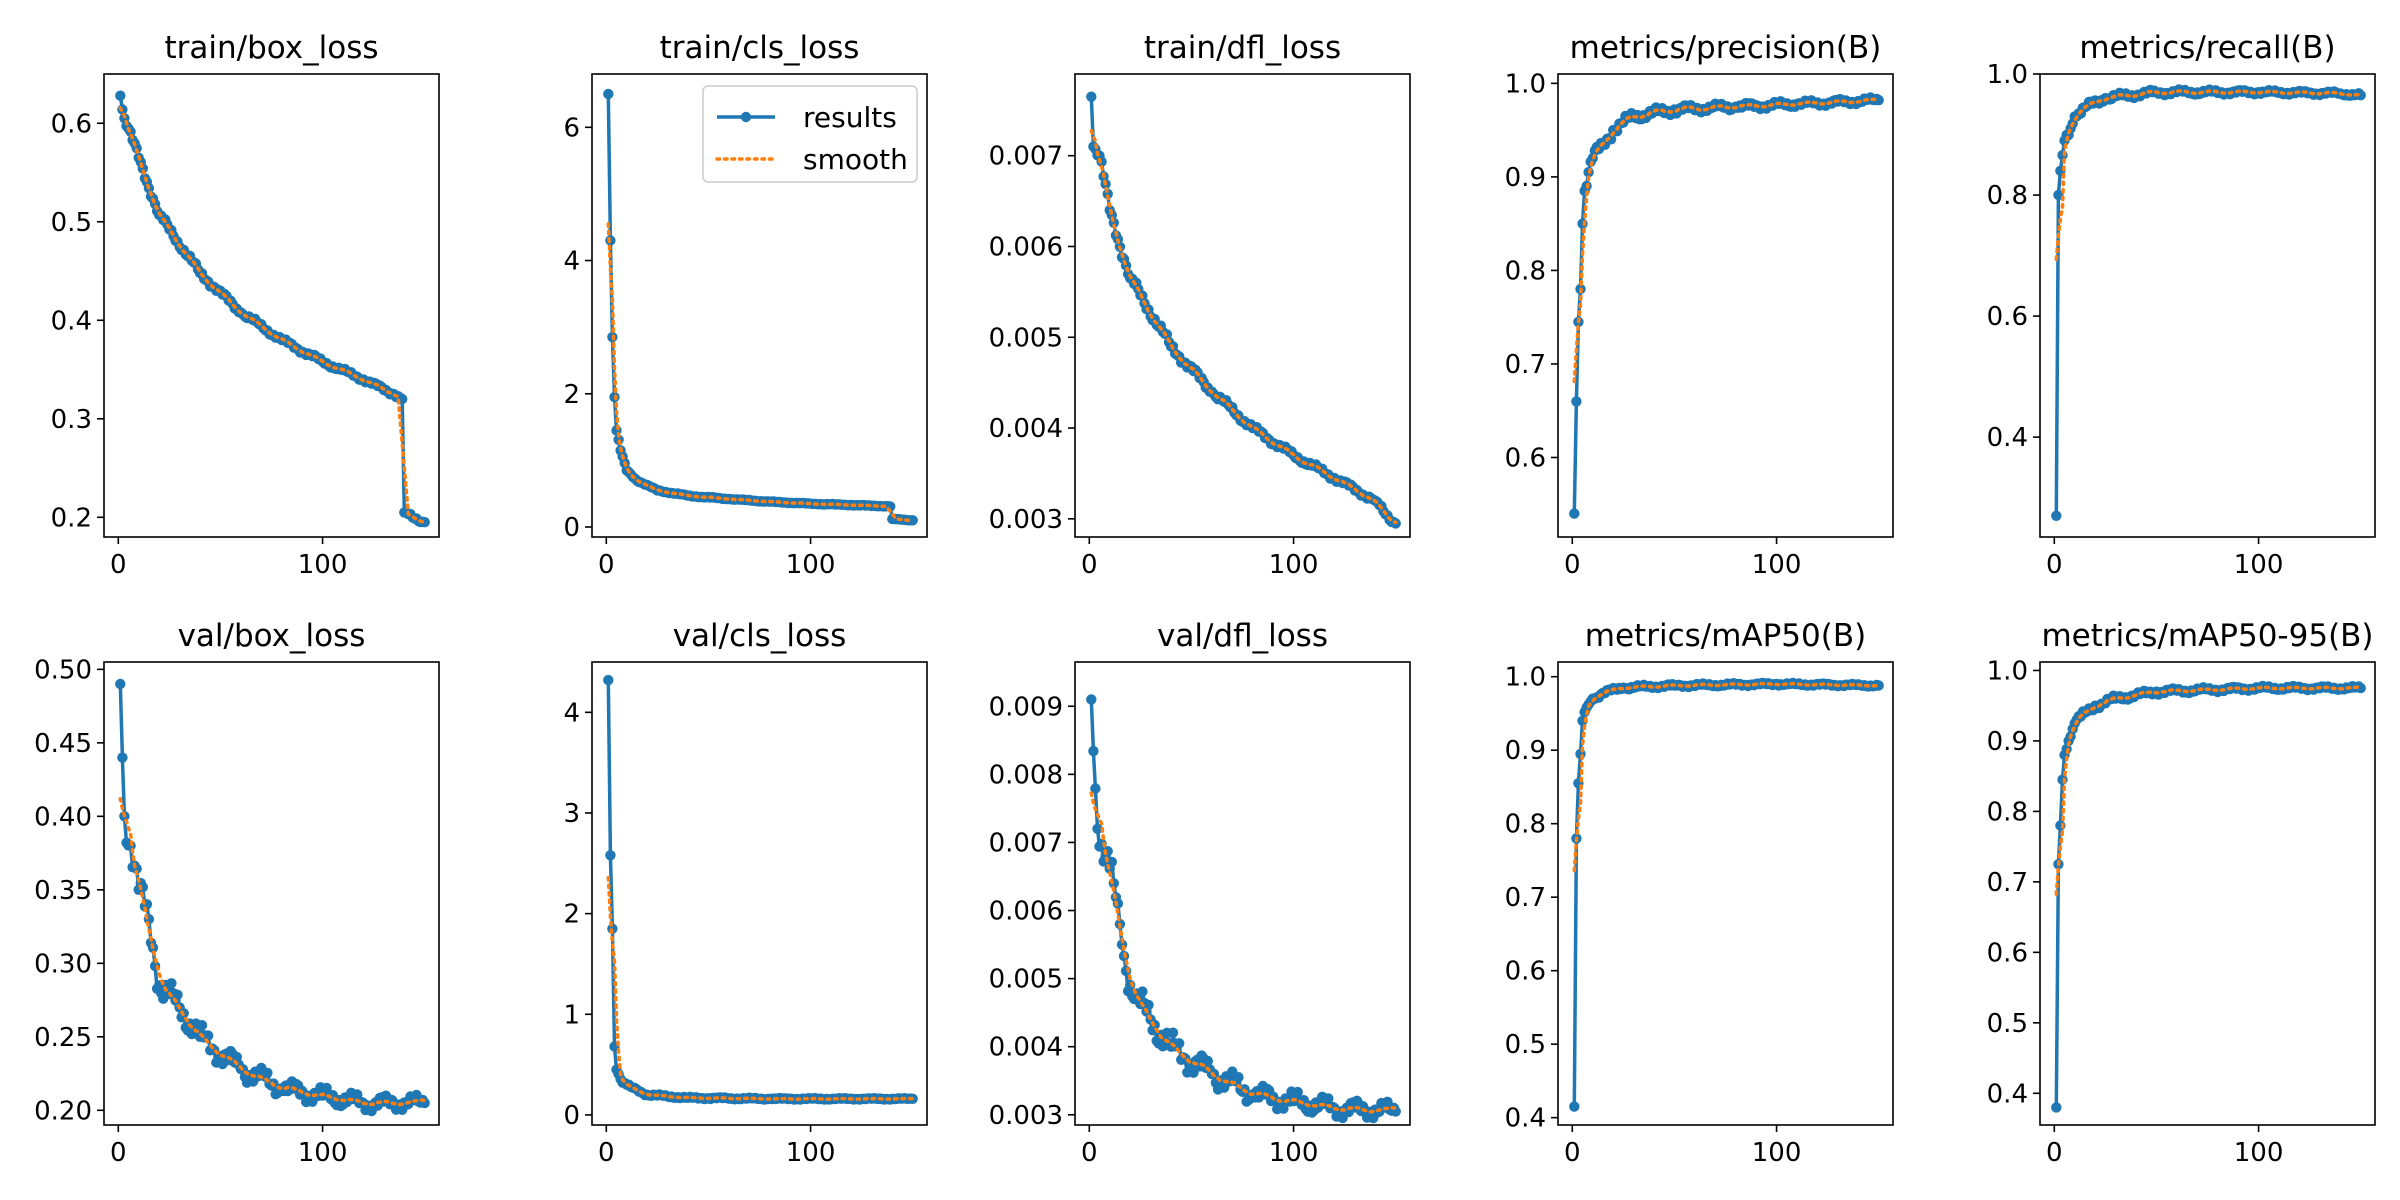 The image size is (2400, 1200). Describe the element at coordinates (1026, 338) in the screenshot. I see `y-tick-label: 0.005` at that location.